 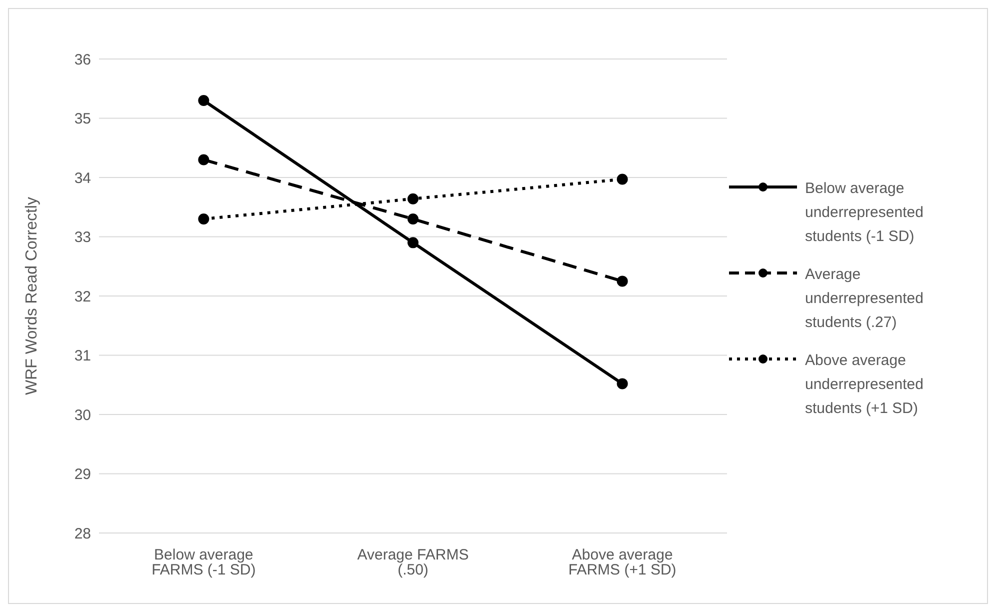 What do you see at coordinates (864, 299) in the screenshot?
I see `legend-label: Average underrepresented students (.27)` at bounding box center [864, 299].